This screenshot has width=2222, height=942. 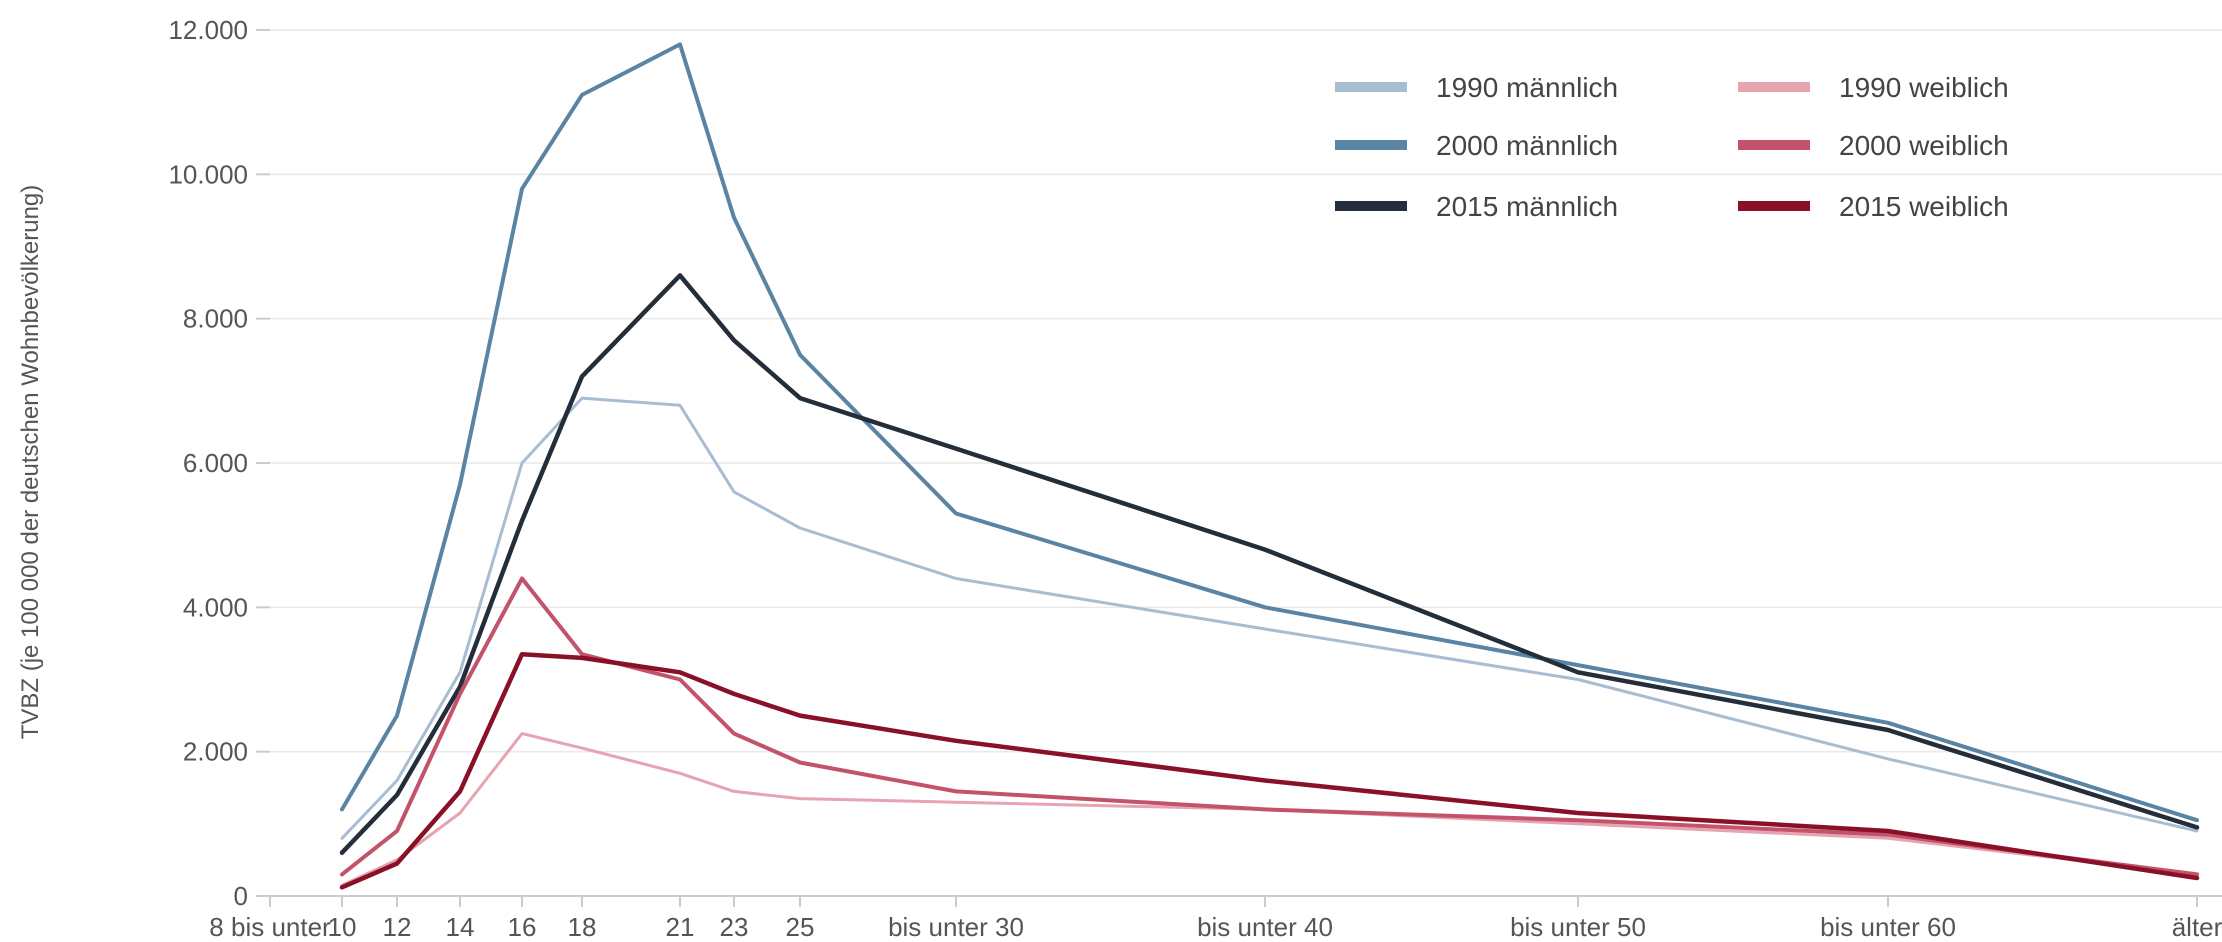 I want to click on x-tick-label: bis unter 60, so click(x=1888, y=927).